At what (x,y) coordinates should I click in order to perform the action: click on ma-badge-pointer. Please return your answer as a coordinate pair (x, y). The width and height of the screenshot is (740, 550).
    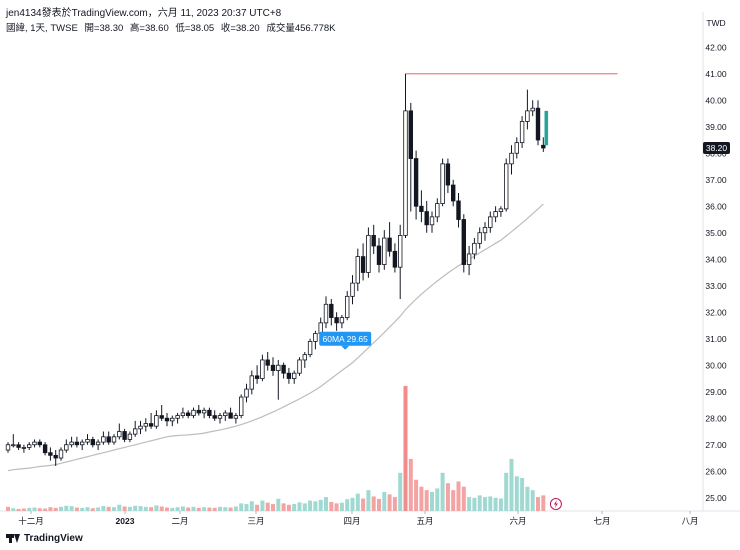
    Looking at the image, I should click on (345, 347).